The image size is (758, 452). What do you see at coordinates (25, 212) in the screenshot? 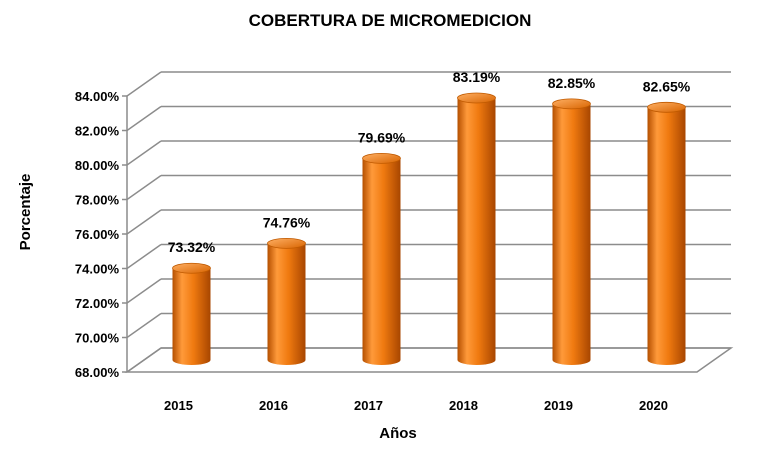
I see `y-axis-label: Porcentaje` at bounding box center [25, 212].